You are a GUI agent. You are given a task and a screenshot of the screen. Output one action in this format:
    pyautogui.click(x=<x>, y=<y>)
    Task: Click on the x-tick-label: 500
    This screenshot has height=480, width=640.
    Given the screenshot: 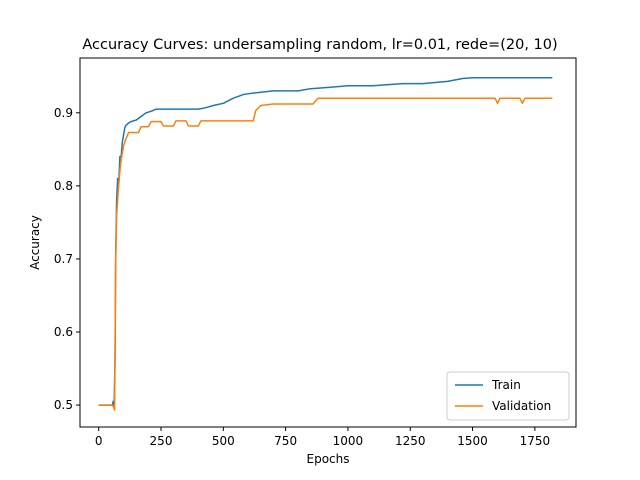 What is the action you would take?
    pyautogui.click(x=223, y=441)
    